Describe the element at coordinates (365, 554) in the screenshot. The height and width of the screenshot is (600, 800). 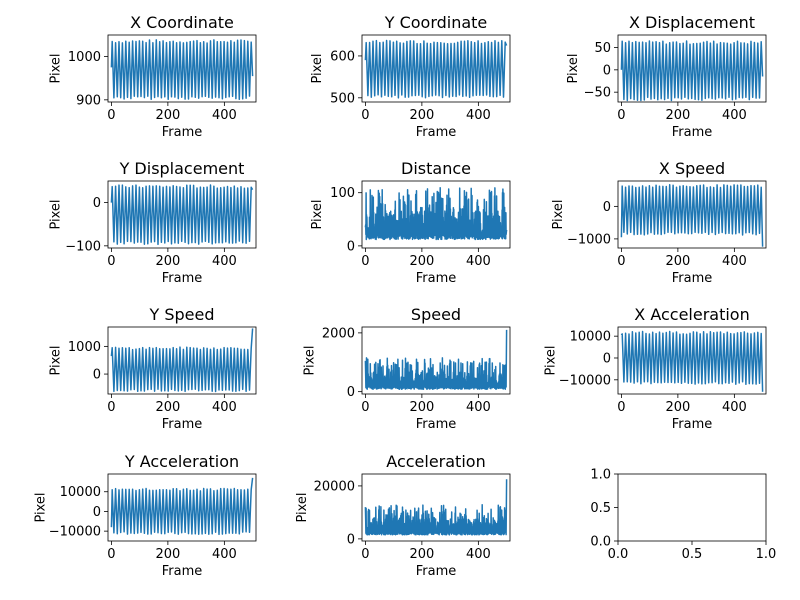
I see `chart-11-x-tick-label: 0` at that location.